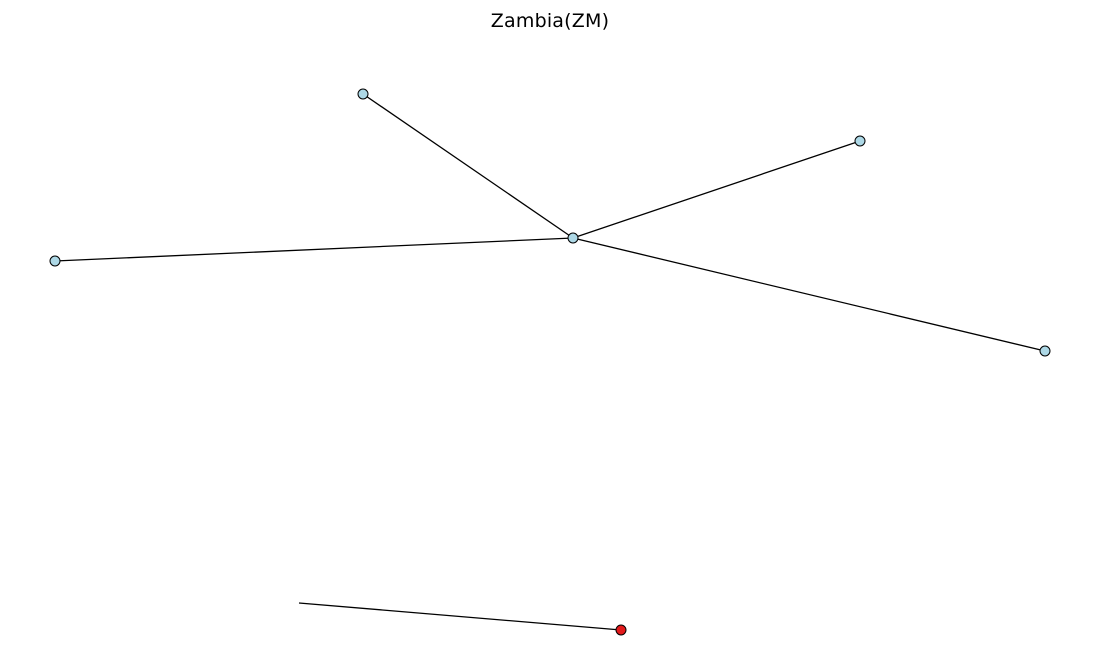 The height and width of the screenshot is (650, 1100). Describe the element at coordinates (55, 261) in the screenshot. I see `graph-node-node-west` at that location.